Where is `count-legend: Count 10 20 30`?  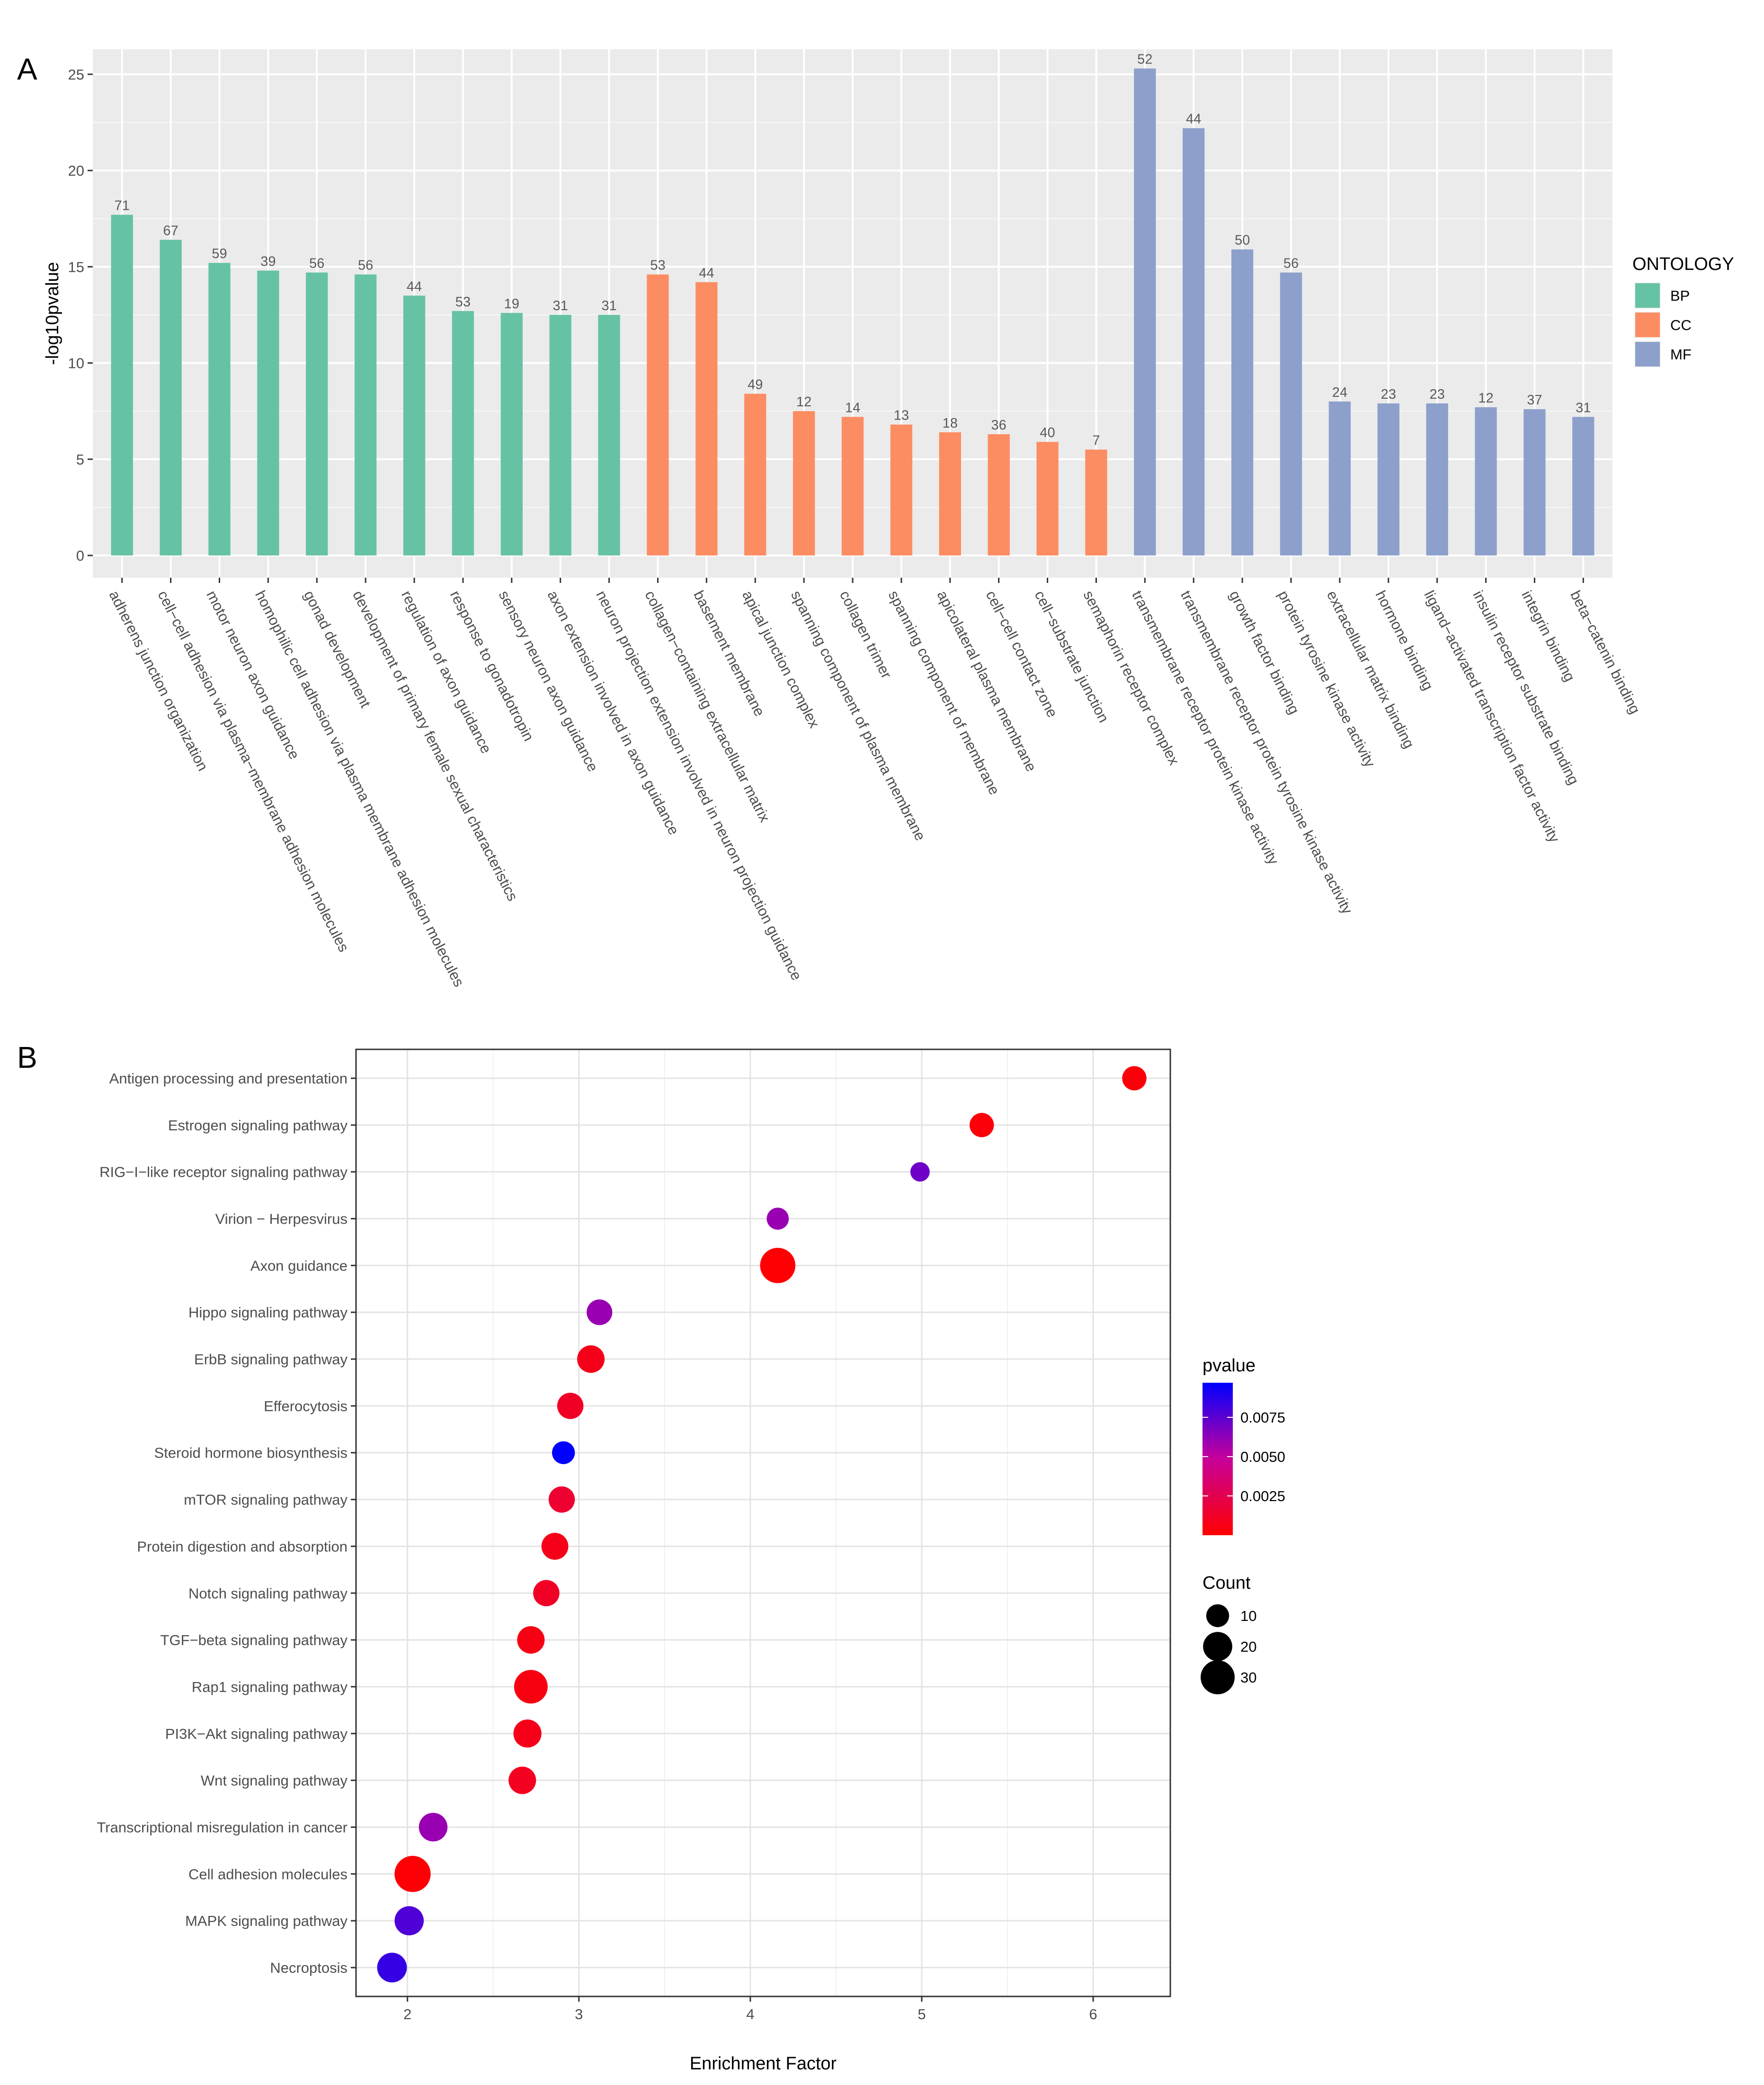
count-legend: Count 10 20 30 is located at coordinates (1228, 1634).